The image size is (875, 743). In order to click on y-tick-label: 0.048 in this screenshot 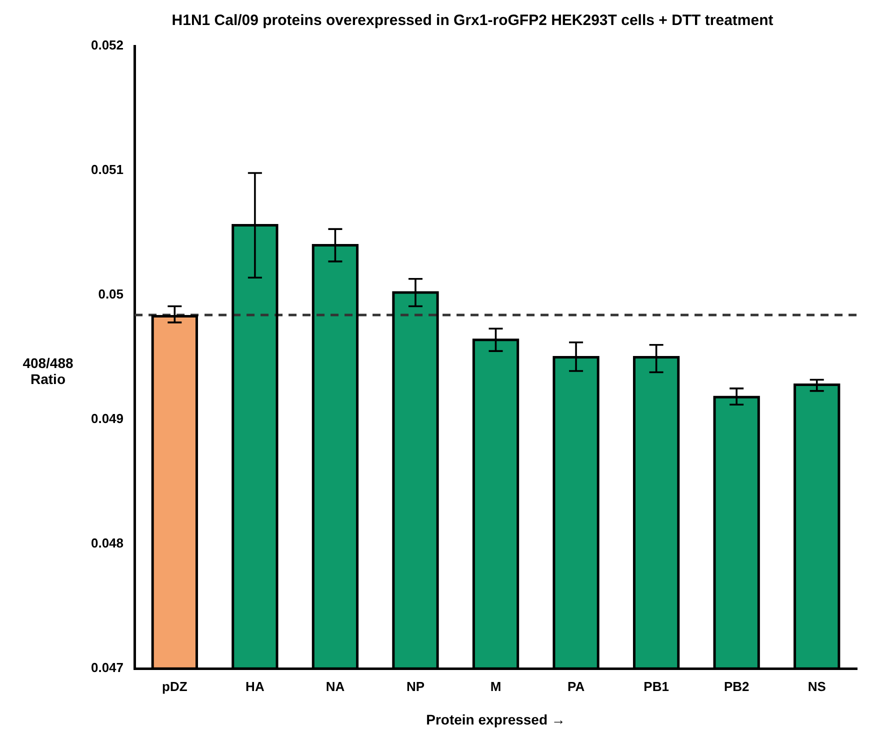, I will do `click(107, 543)`.